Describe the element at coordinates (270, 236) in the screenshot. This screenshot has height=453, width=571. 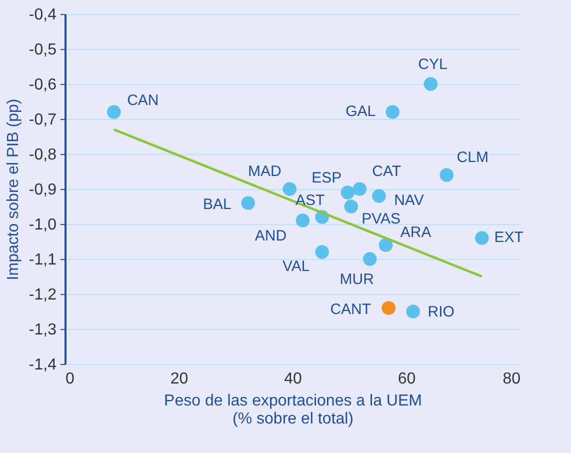
I see `annotation: AND` at that location.